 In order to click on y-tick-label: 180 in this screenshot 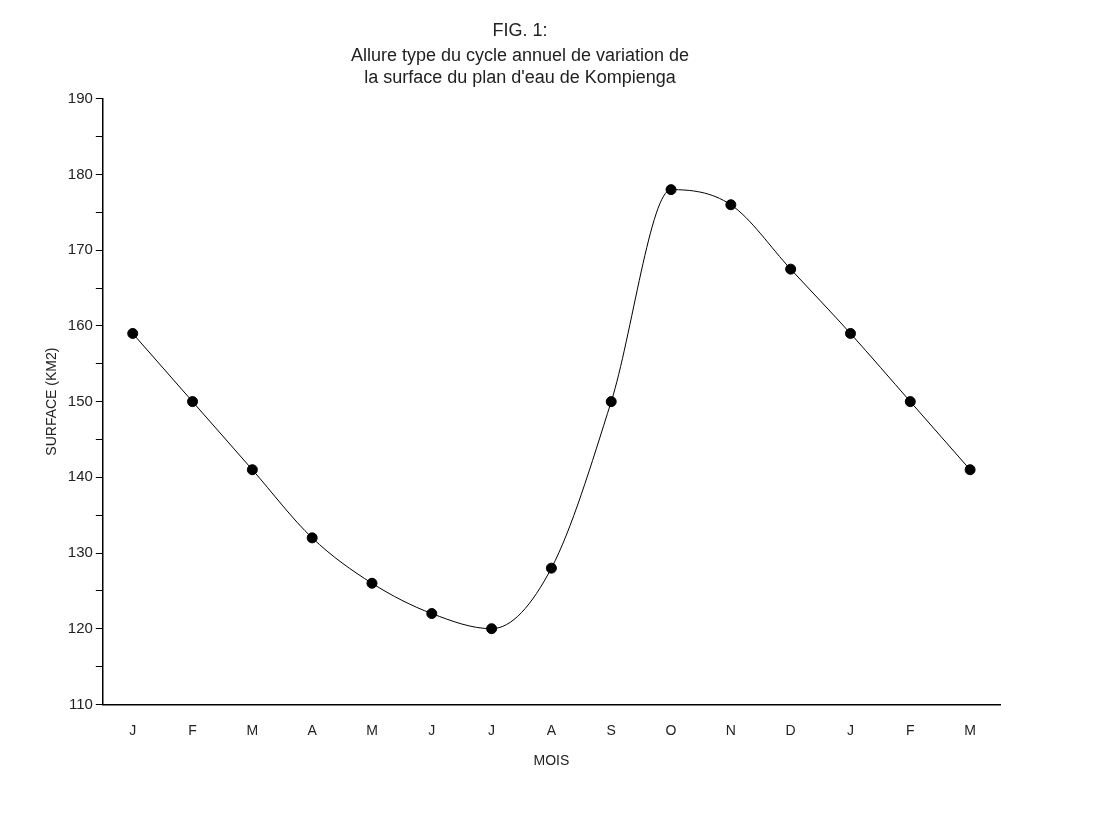, I will do `click(80, 173)`.